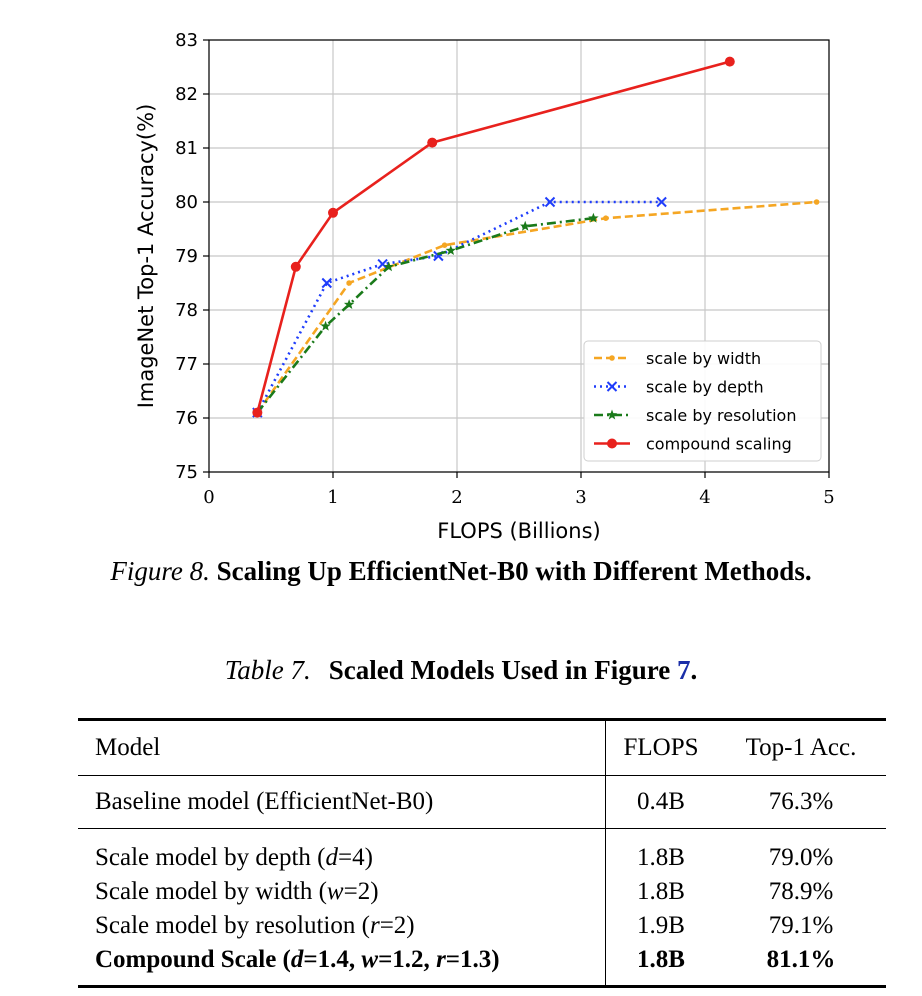 This screenshot has height=996, width=922. What do you see at coordinates (660, 964) in the screenshot?
I see `compound-flops: 1.8B` at bounding box center [660, 964].